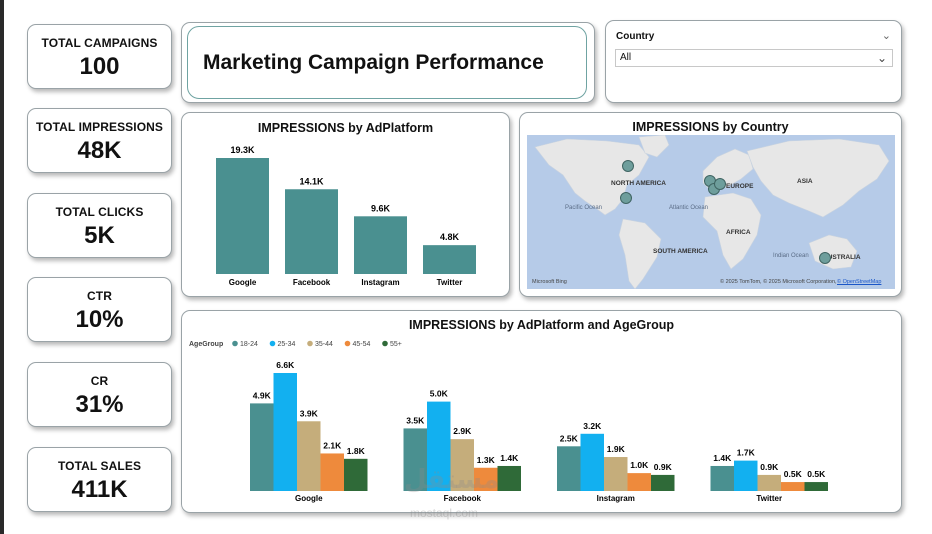  I want to click on kpi-total-campaigns: TOTAL CAMPAIGNS 100, so click(99, 56).